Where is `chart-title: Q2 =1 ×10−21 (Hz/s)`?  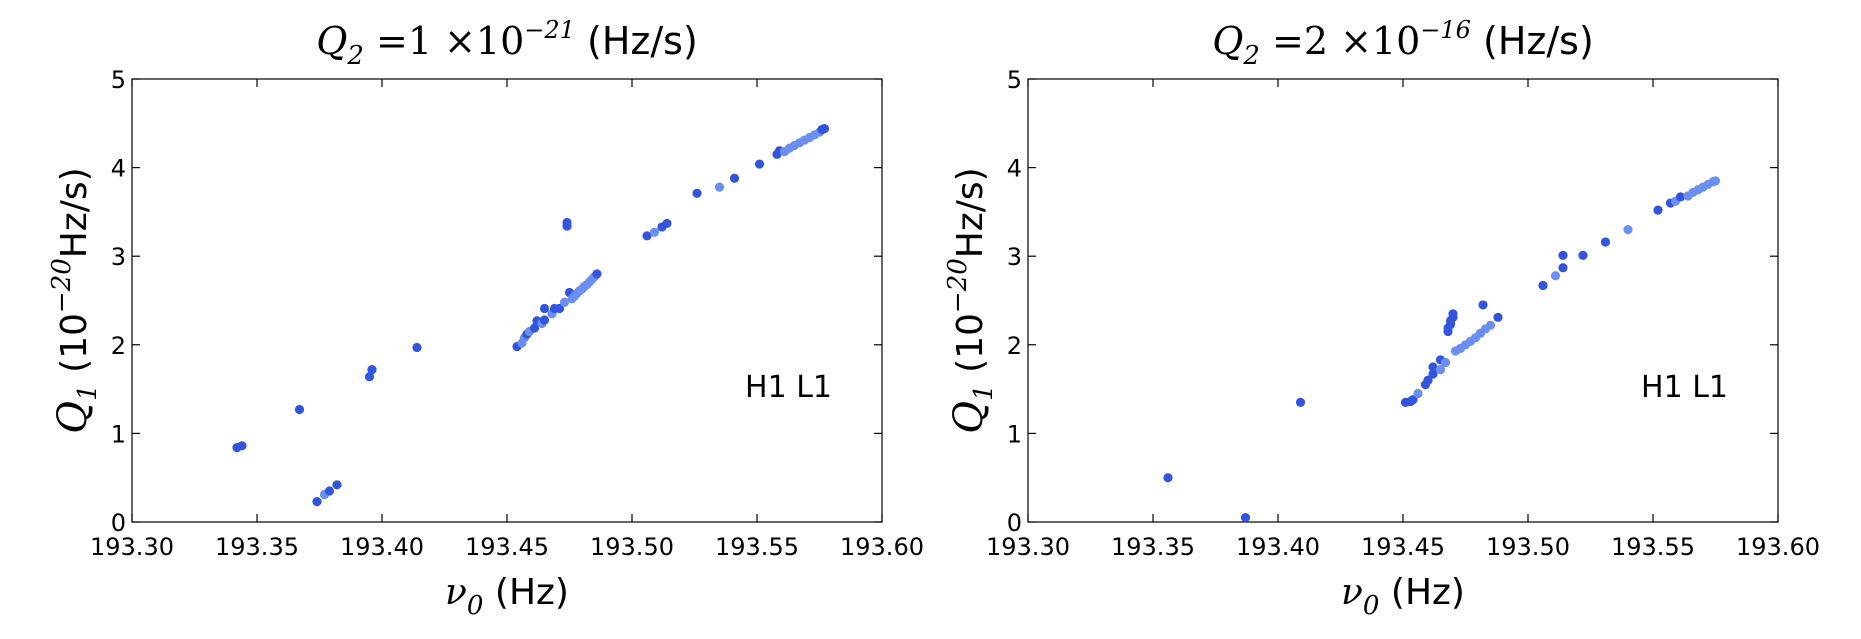 chart-title: Q2 =1 ×10−21 (Hz/s) is located at coordinates (507, 43).